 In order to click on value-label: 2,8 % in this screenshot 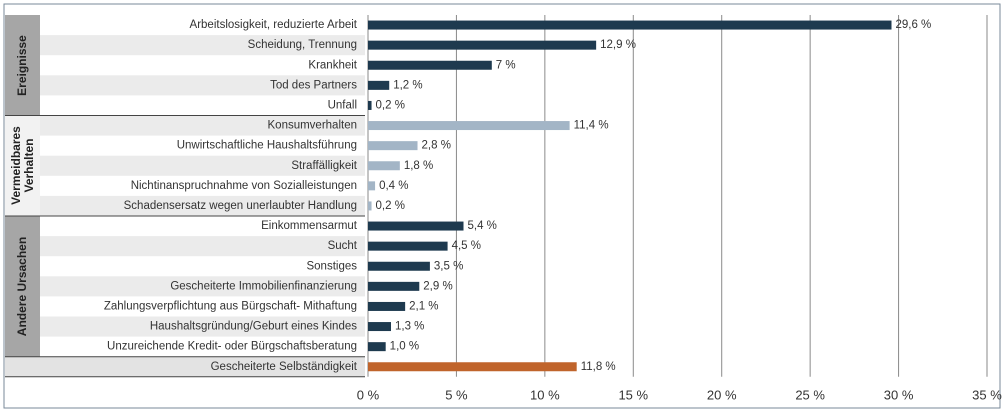, I will do `click(436, 146)`.